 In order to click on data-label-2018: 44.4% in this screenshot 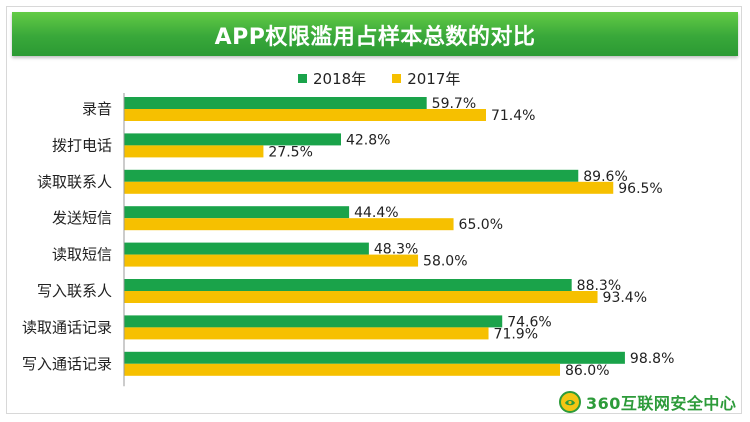, I will do `click(376, 213)`.